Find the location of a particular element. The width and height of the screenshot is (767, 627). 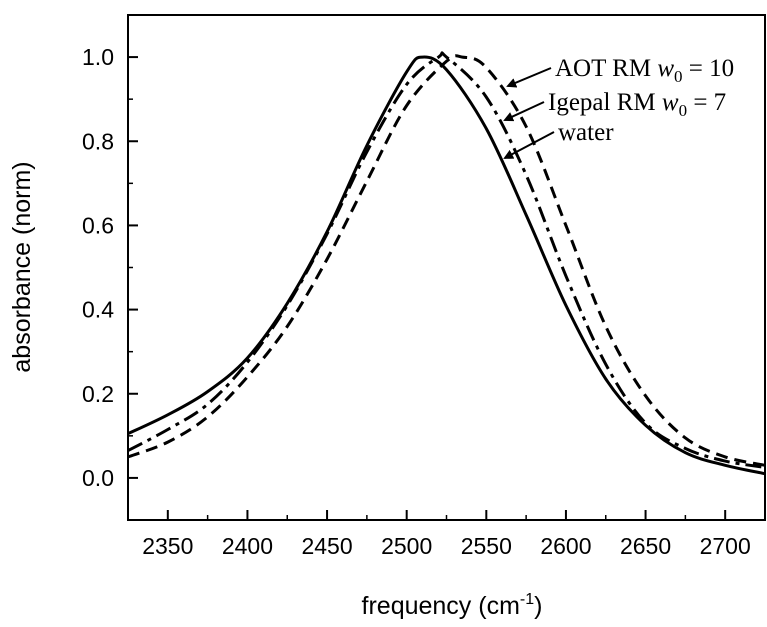

x-tick-label: 2650 is located at coordinates (645, 546).